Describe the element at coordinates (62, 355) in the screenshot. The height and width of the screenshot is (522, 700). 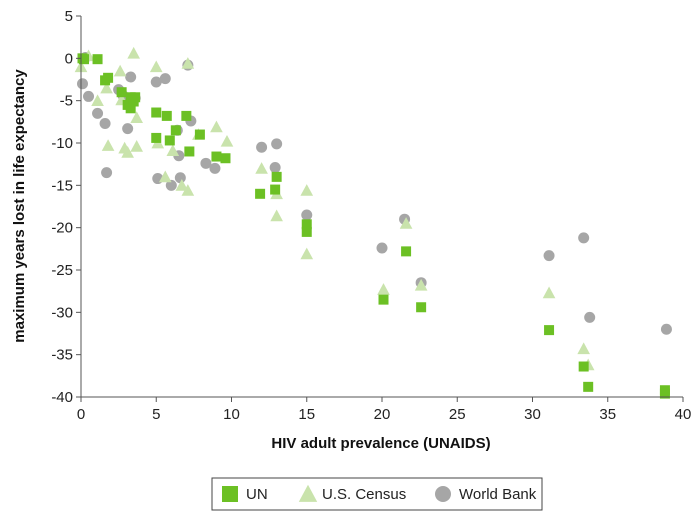
I see `y-tick-label: -35` at that location.